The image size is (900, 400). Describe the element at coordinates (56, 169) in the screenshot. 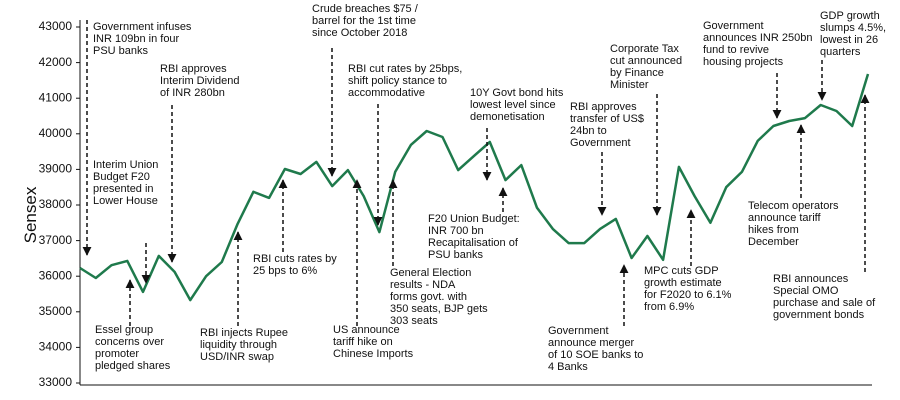

I see `y-tick-label: 39000` at that location.